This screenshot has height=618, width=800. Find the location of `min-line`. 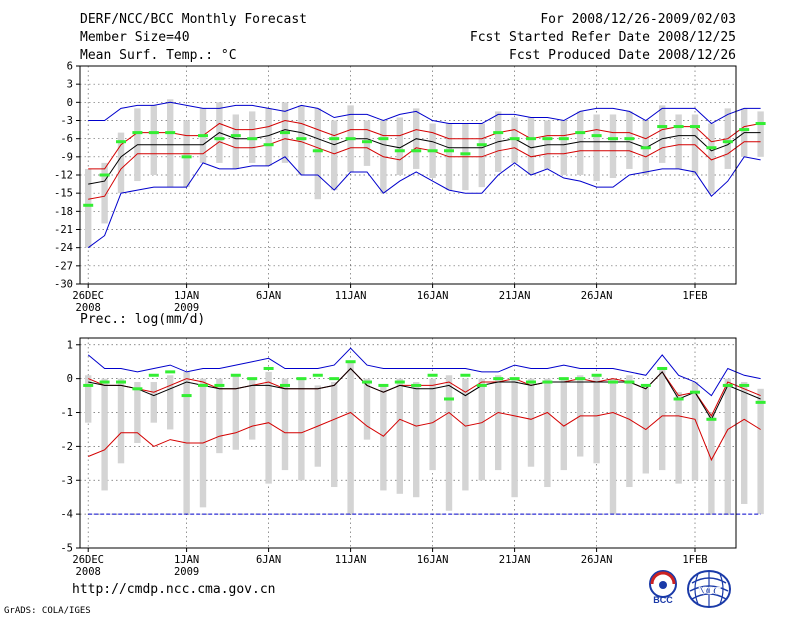

min-line is located at coordinates (424, 202).